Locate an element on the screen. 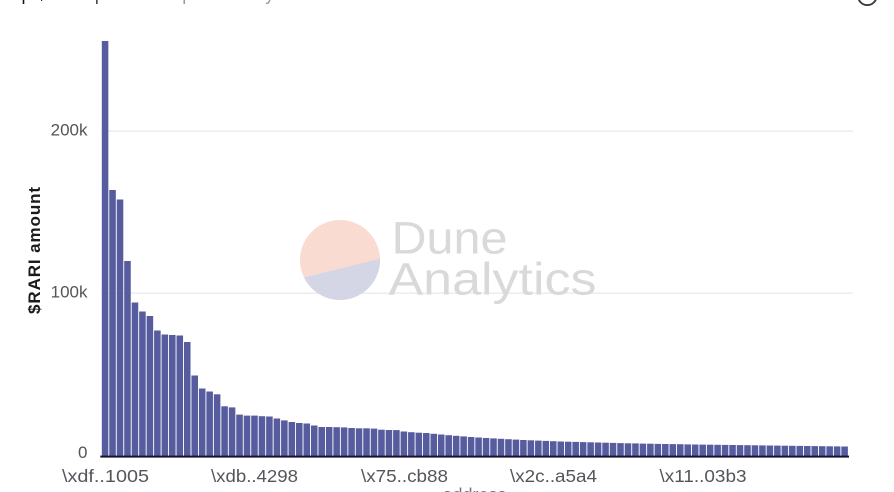 This screenshot has width=894, height=492. svg-text: 200k is located at coordinates (69, 130).